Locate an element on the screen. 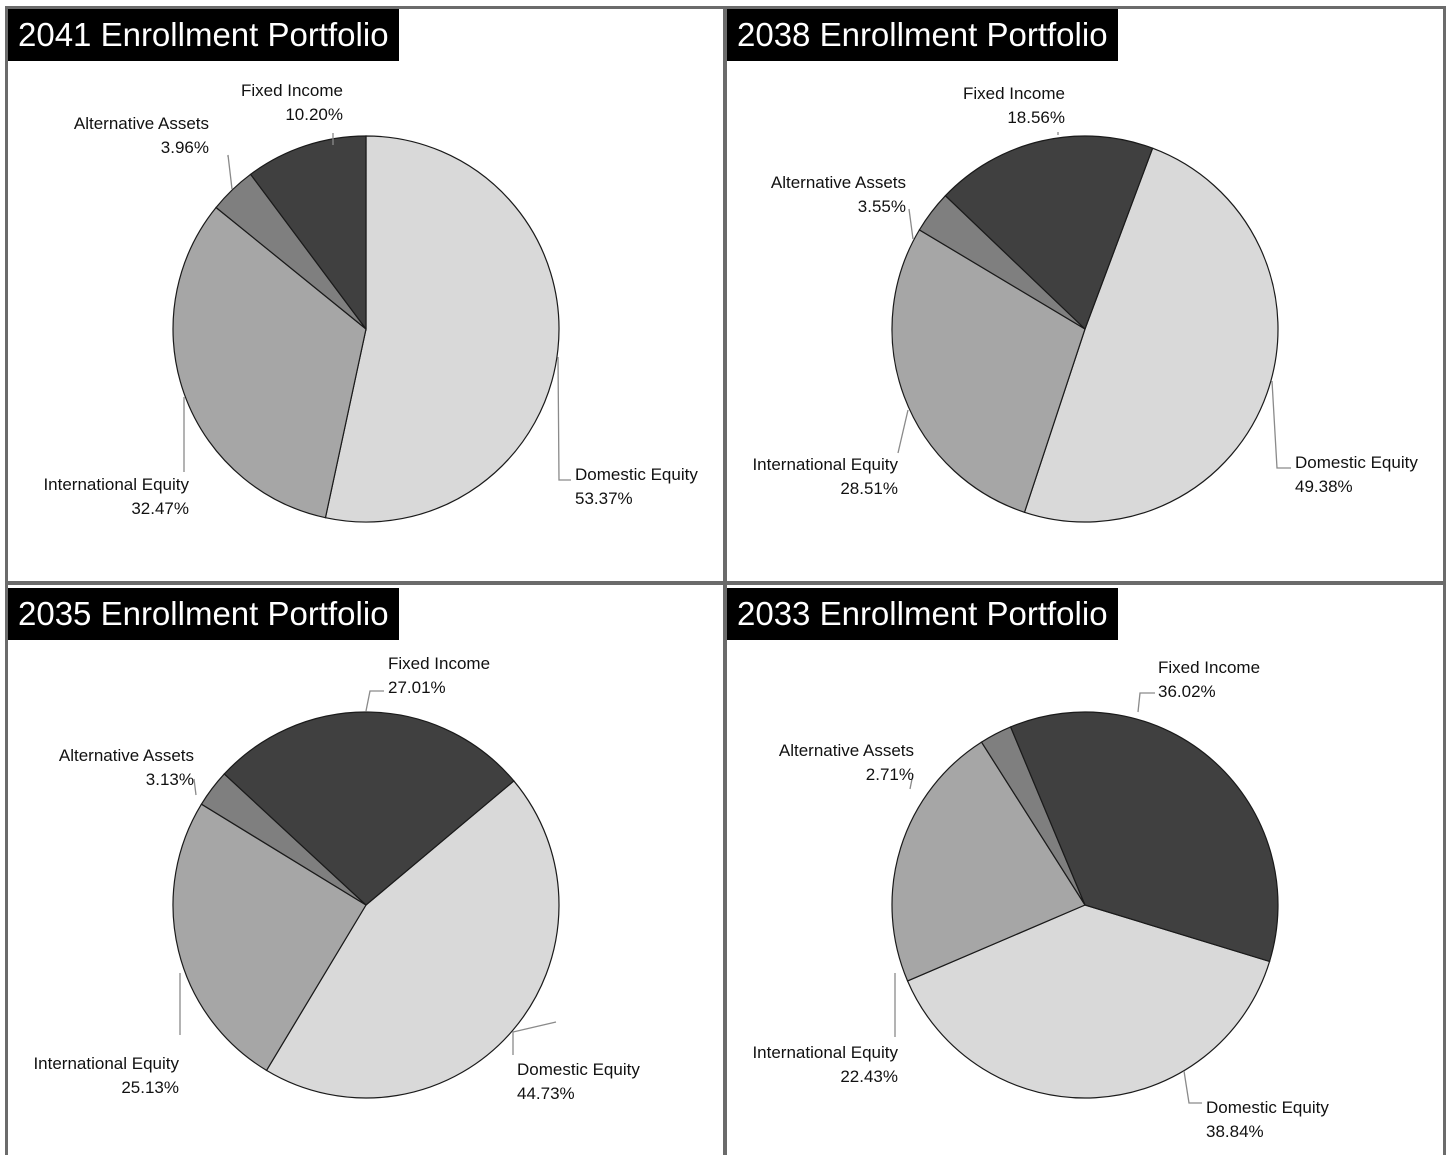  panel-border-left is located at coordinates (6, 580).